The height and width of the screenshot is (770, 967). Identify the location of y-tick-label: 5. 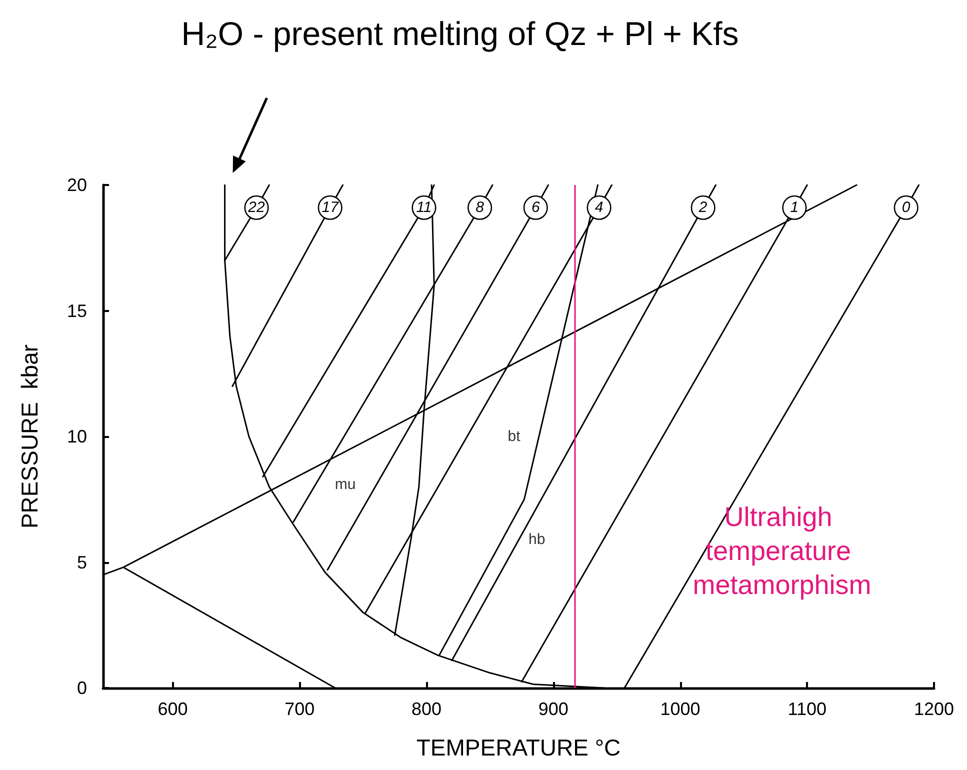
(81, 562).